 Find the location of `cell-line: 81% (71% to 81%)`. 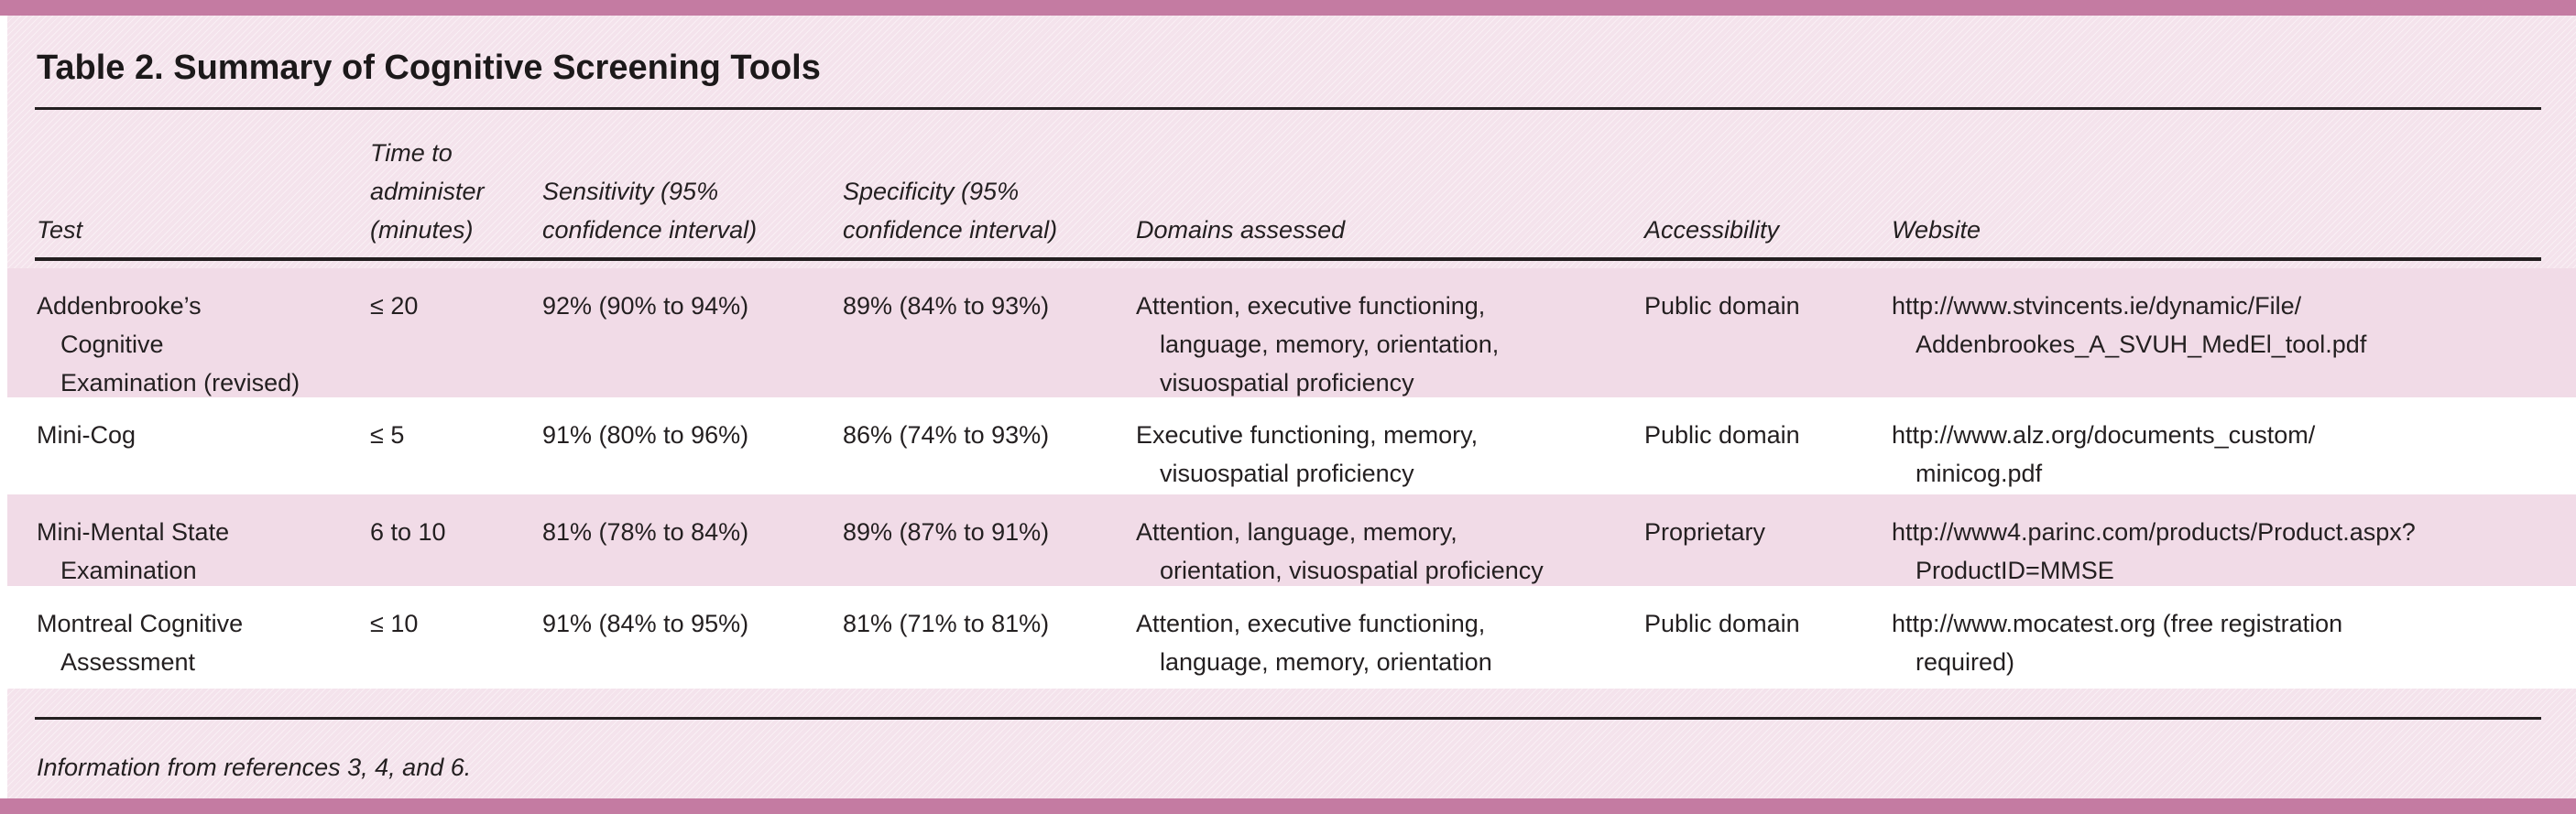

cell-line: 81% (71% to 81%) is located at coordinates (947, 623).